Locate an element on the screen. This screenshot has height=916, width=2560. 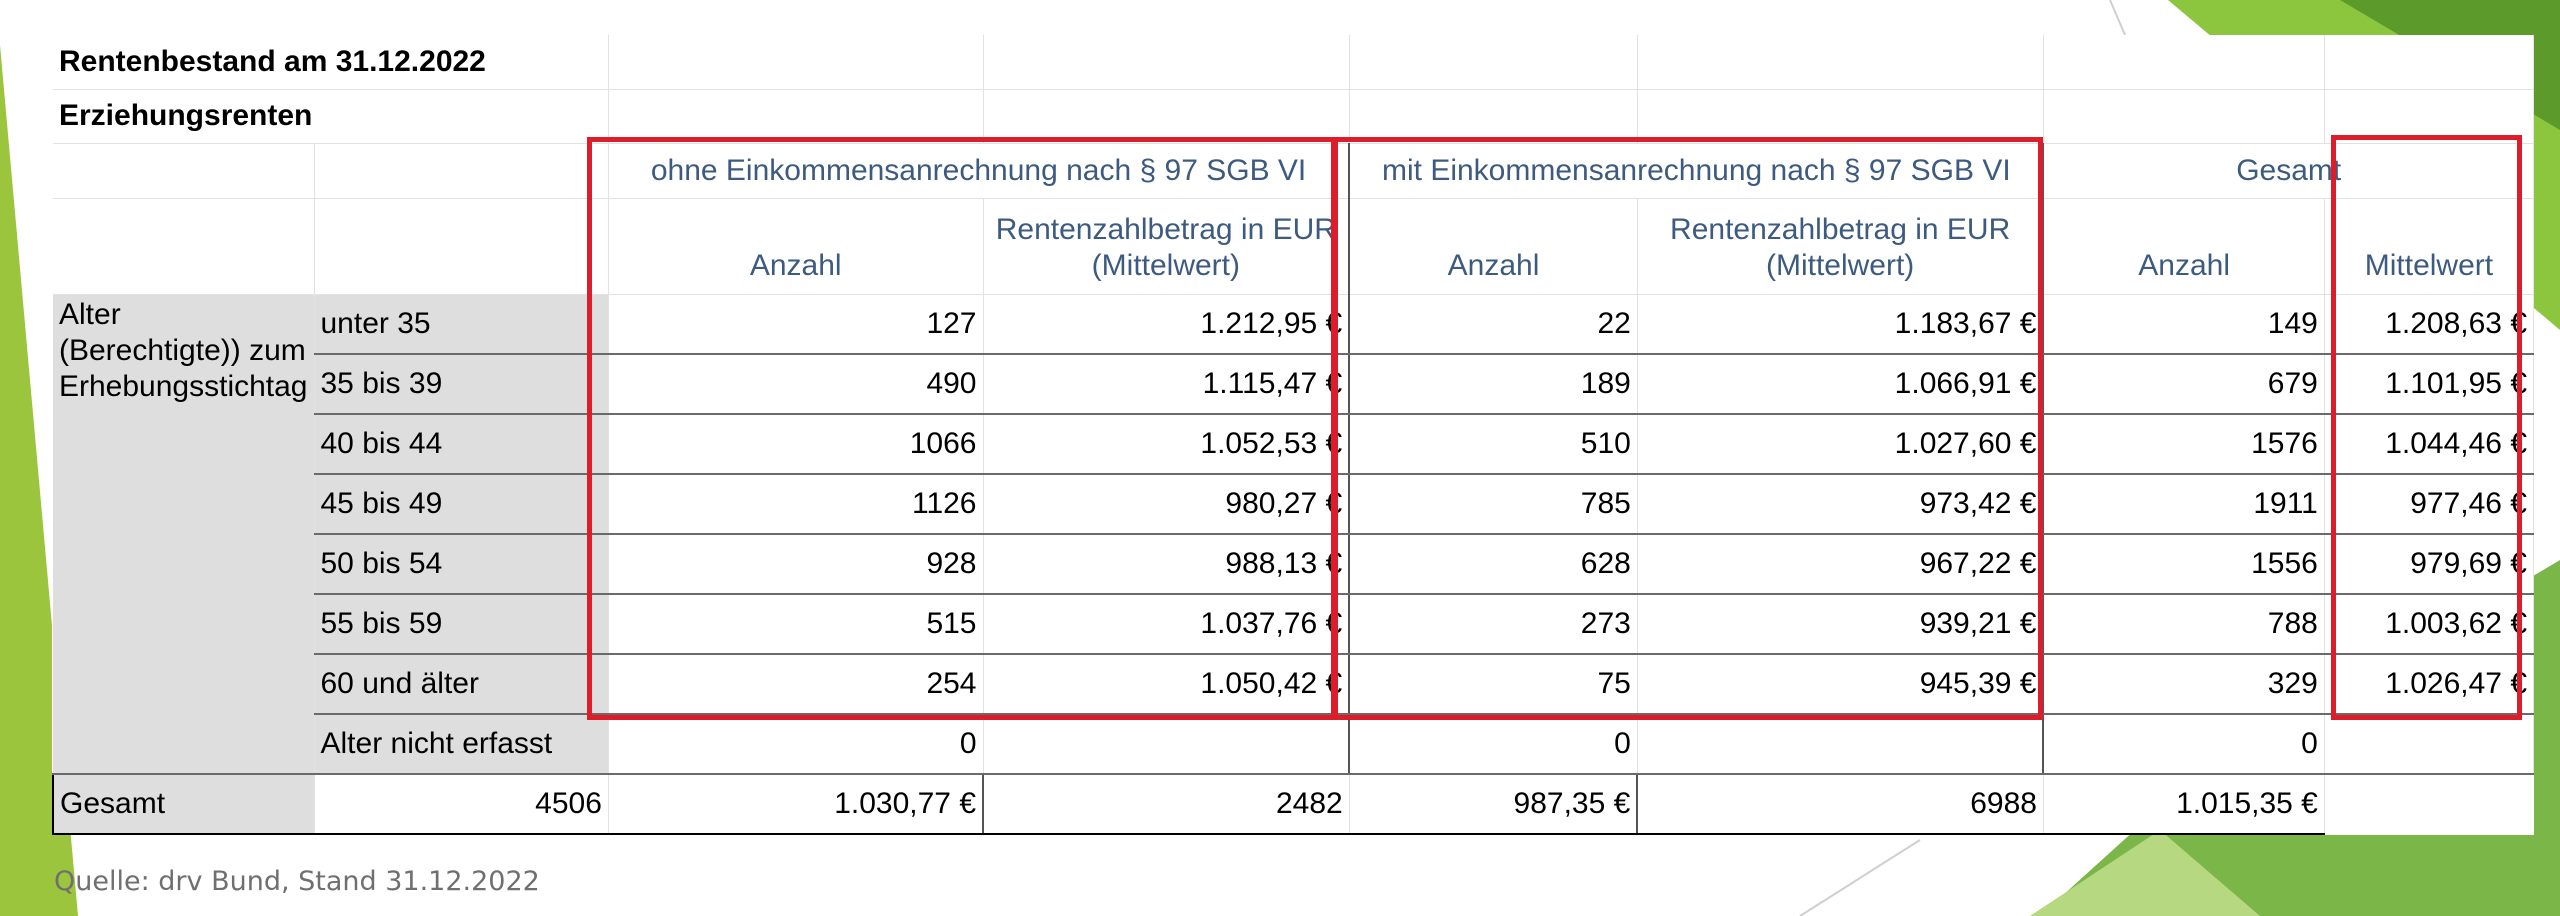
ohne-betrag-cell: 1.115,47 € is located at coordinates (1167, 384).